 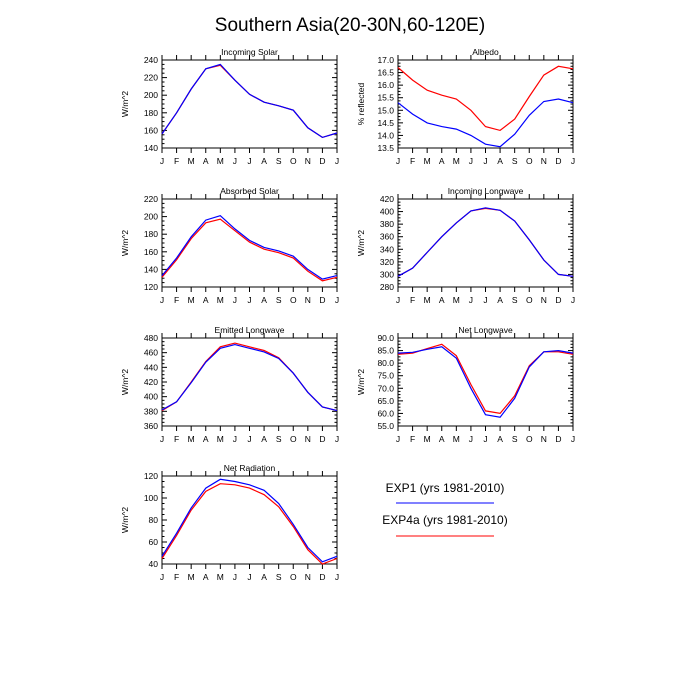 I want to click on y-tick-label: 13.5, so click(x=385, y=148).